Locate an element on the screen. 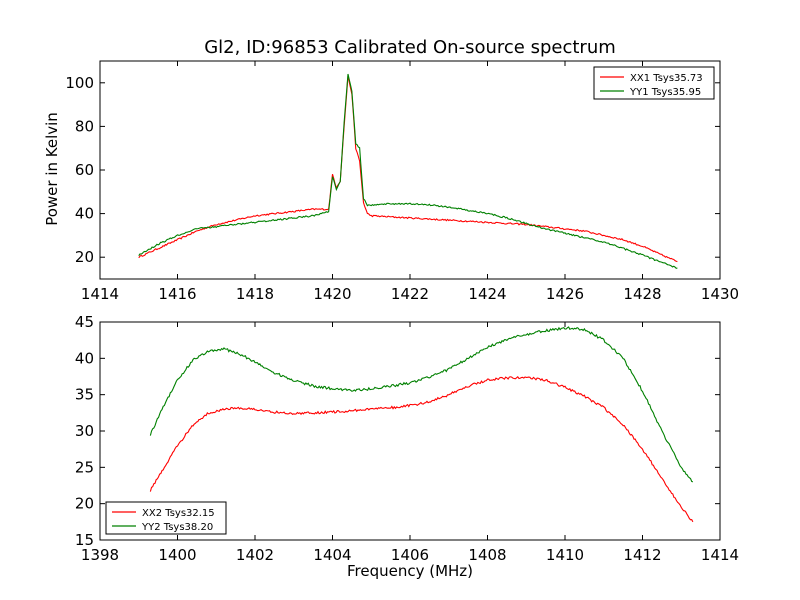 The height and width of the screenshot is (600, 800). top-x-tick-label: 1422 is located at coordinates (410, 294).